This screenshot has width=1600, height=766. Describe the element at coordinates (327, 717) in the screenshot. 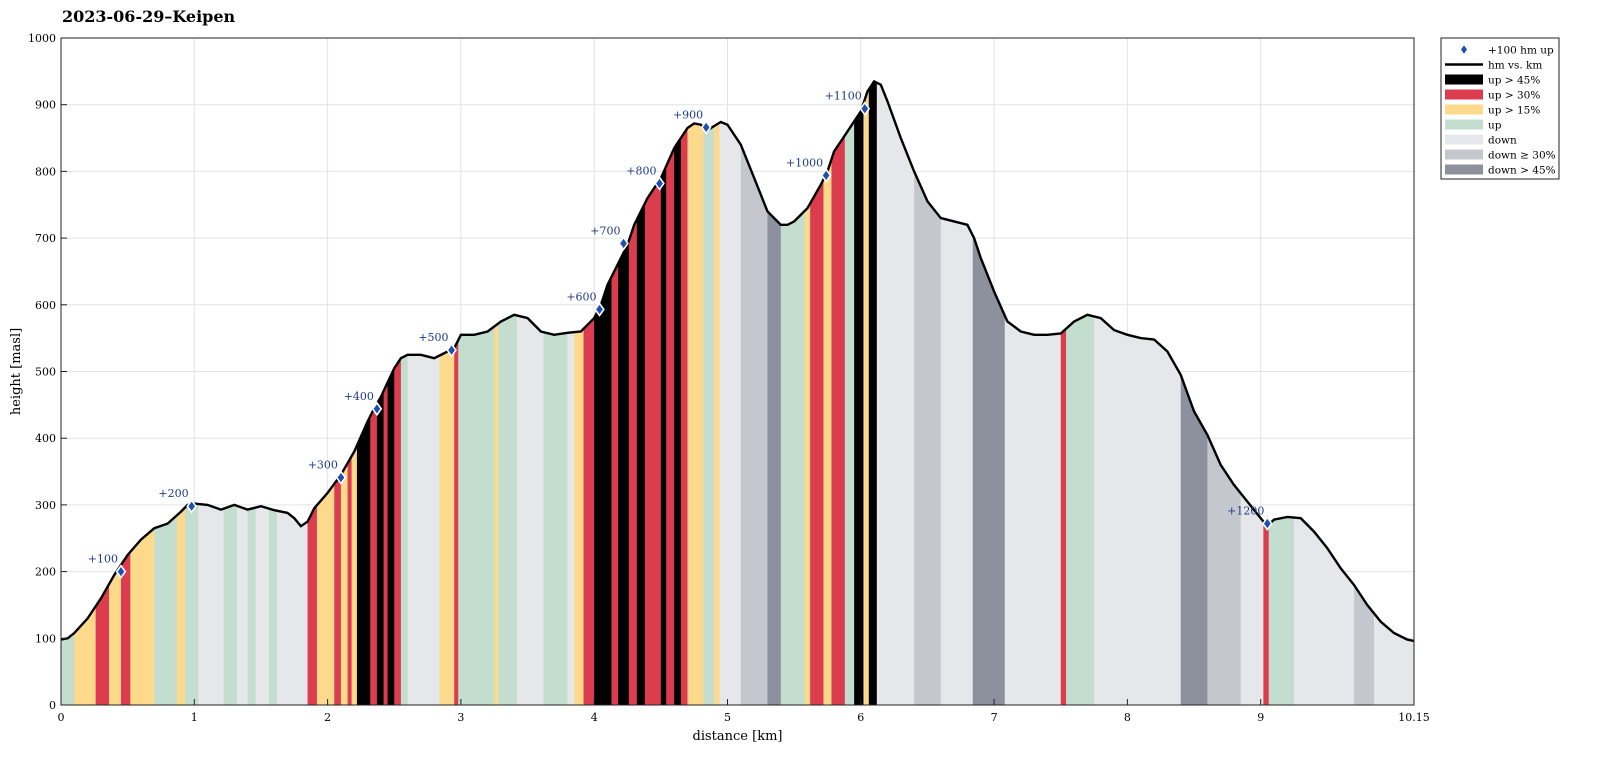

I see `x-tick-label: 2` at that location.